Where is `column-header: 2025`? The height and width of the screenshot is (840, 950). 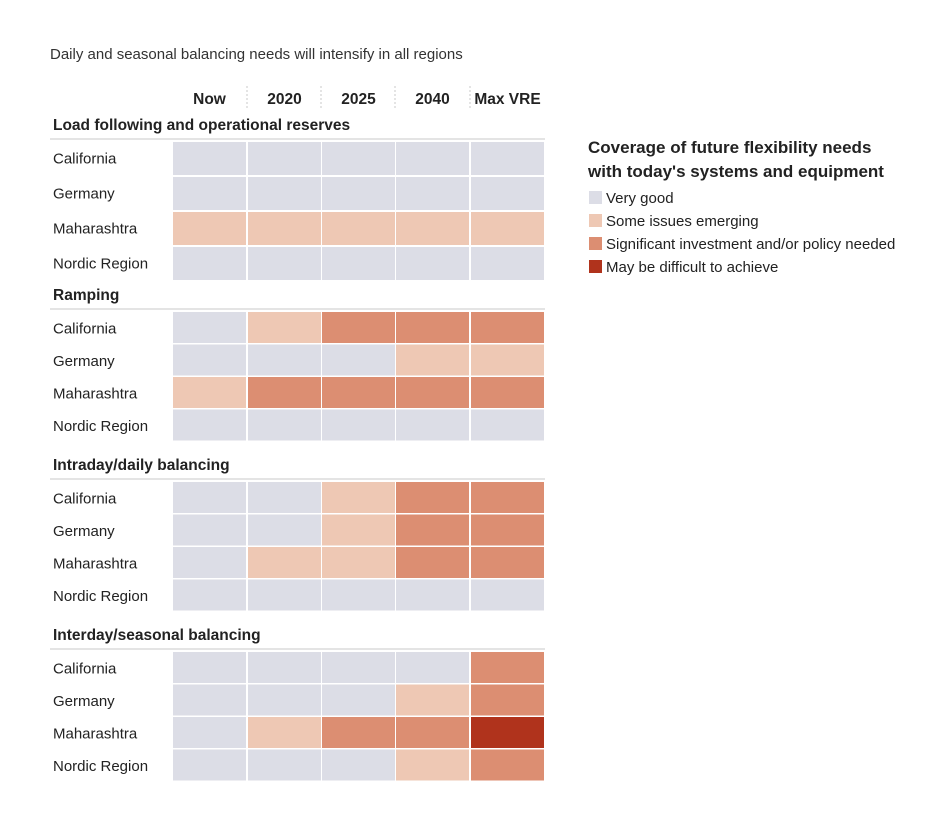 column-header: 2025 is located at coordinates (358, 99).